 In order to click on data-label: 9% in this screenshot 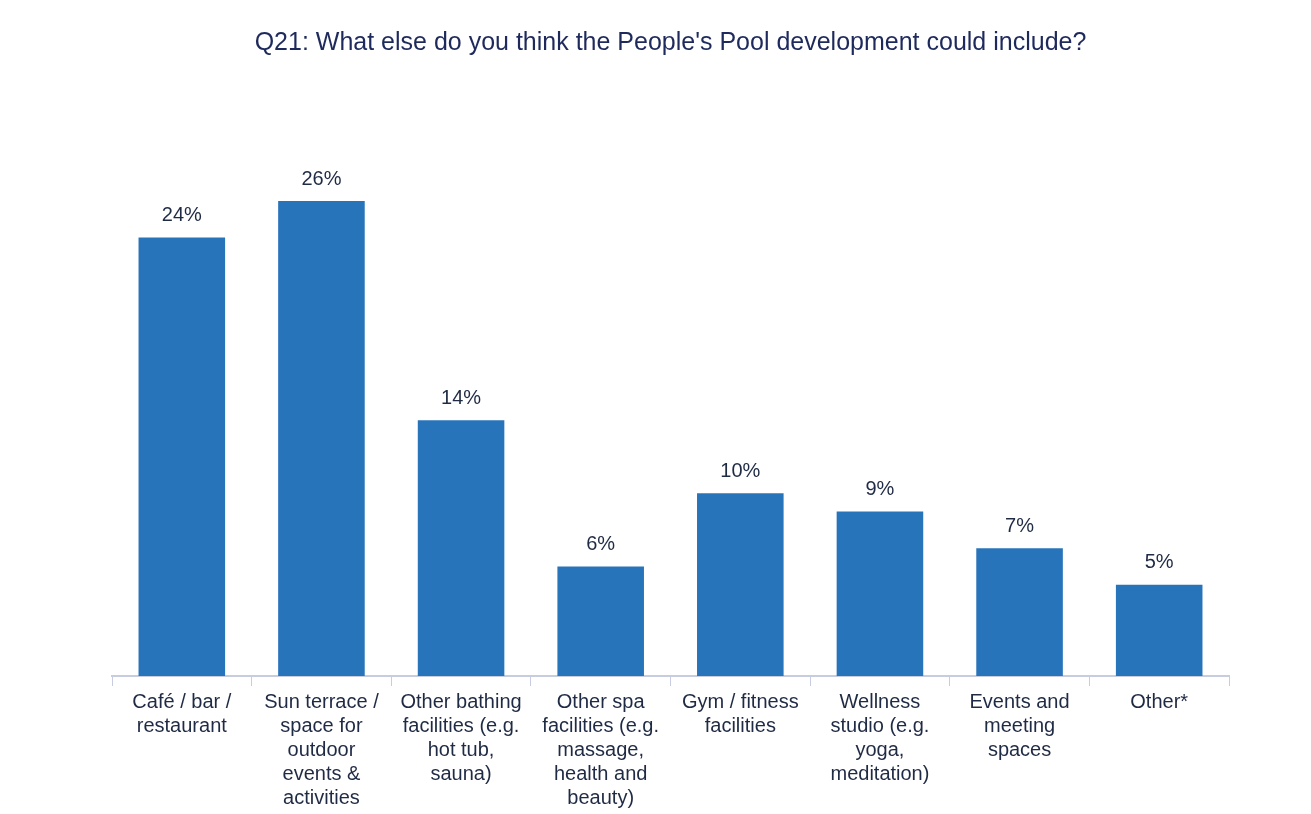, I will do `click(880, 488)`.